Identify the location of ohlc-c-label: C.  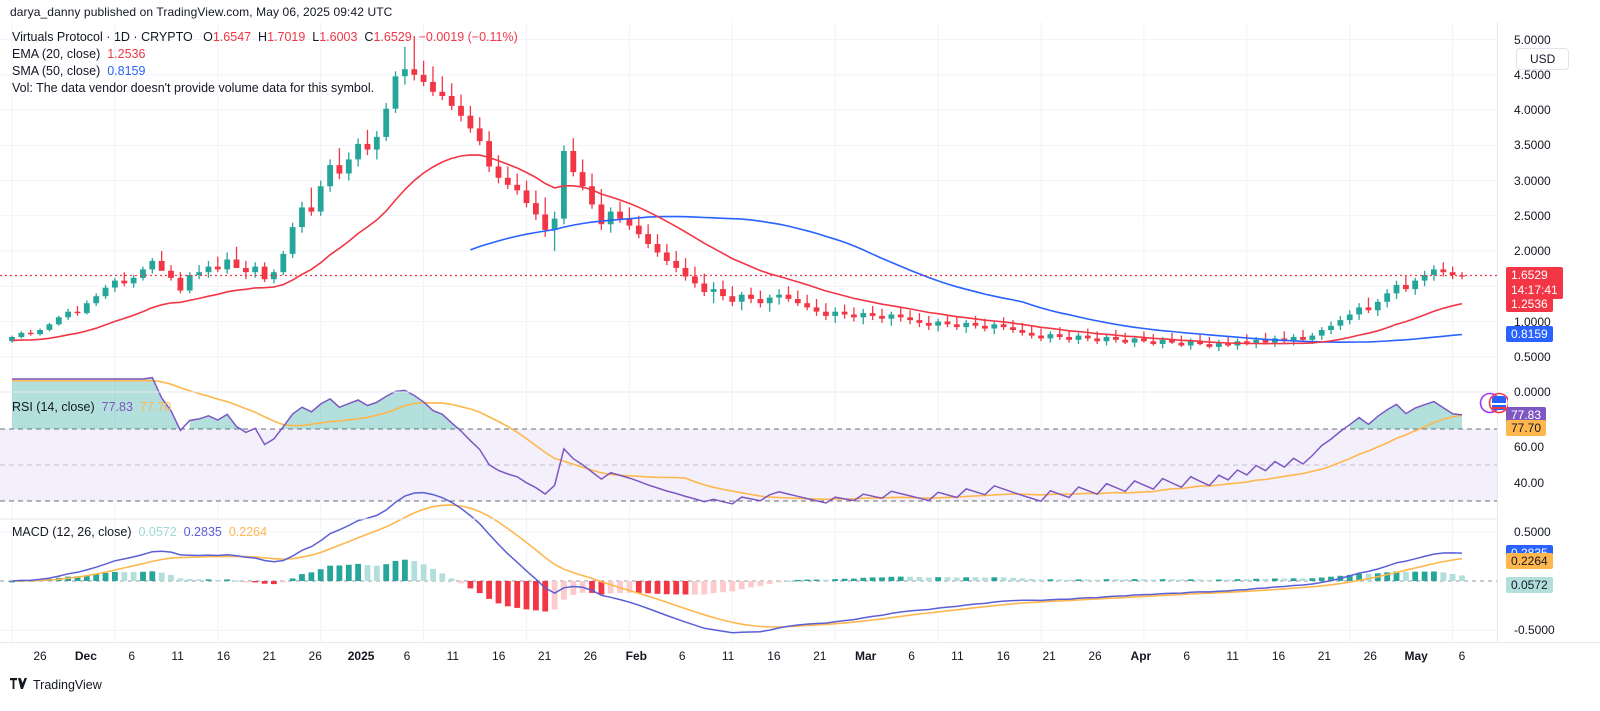
(369, 37).